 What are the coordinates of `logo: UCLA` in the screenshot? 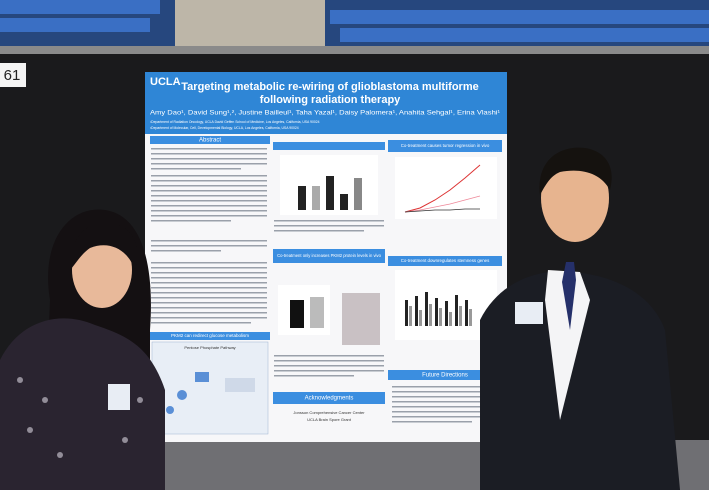 It's located at (165, 82).